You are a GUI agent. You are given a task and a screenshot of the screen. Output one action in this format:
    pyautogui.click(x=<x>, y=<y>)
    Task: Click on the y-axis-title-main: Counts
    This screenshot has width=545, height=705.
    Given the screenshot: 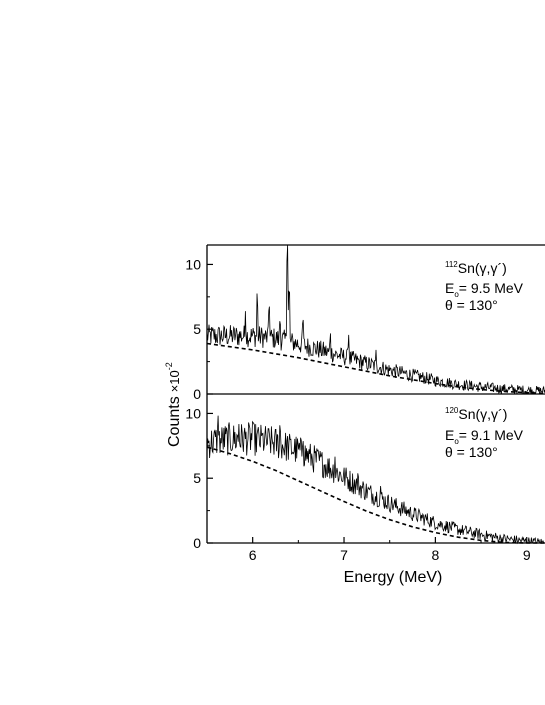 What is the action you would take?
    pyautogui.click(x=174, y=421)
    